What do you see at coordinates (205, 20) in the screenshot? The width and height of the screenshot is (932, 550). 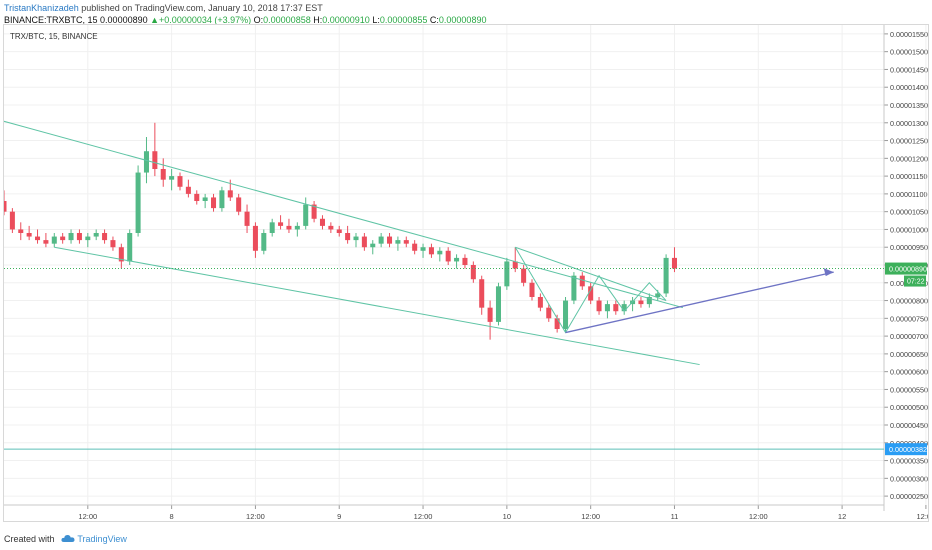 I see `change-value: +0.00000034 (+3.97%)` at bounding box center [205, 20].